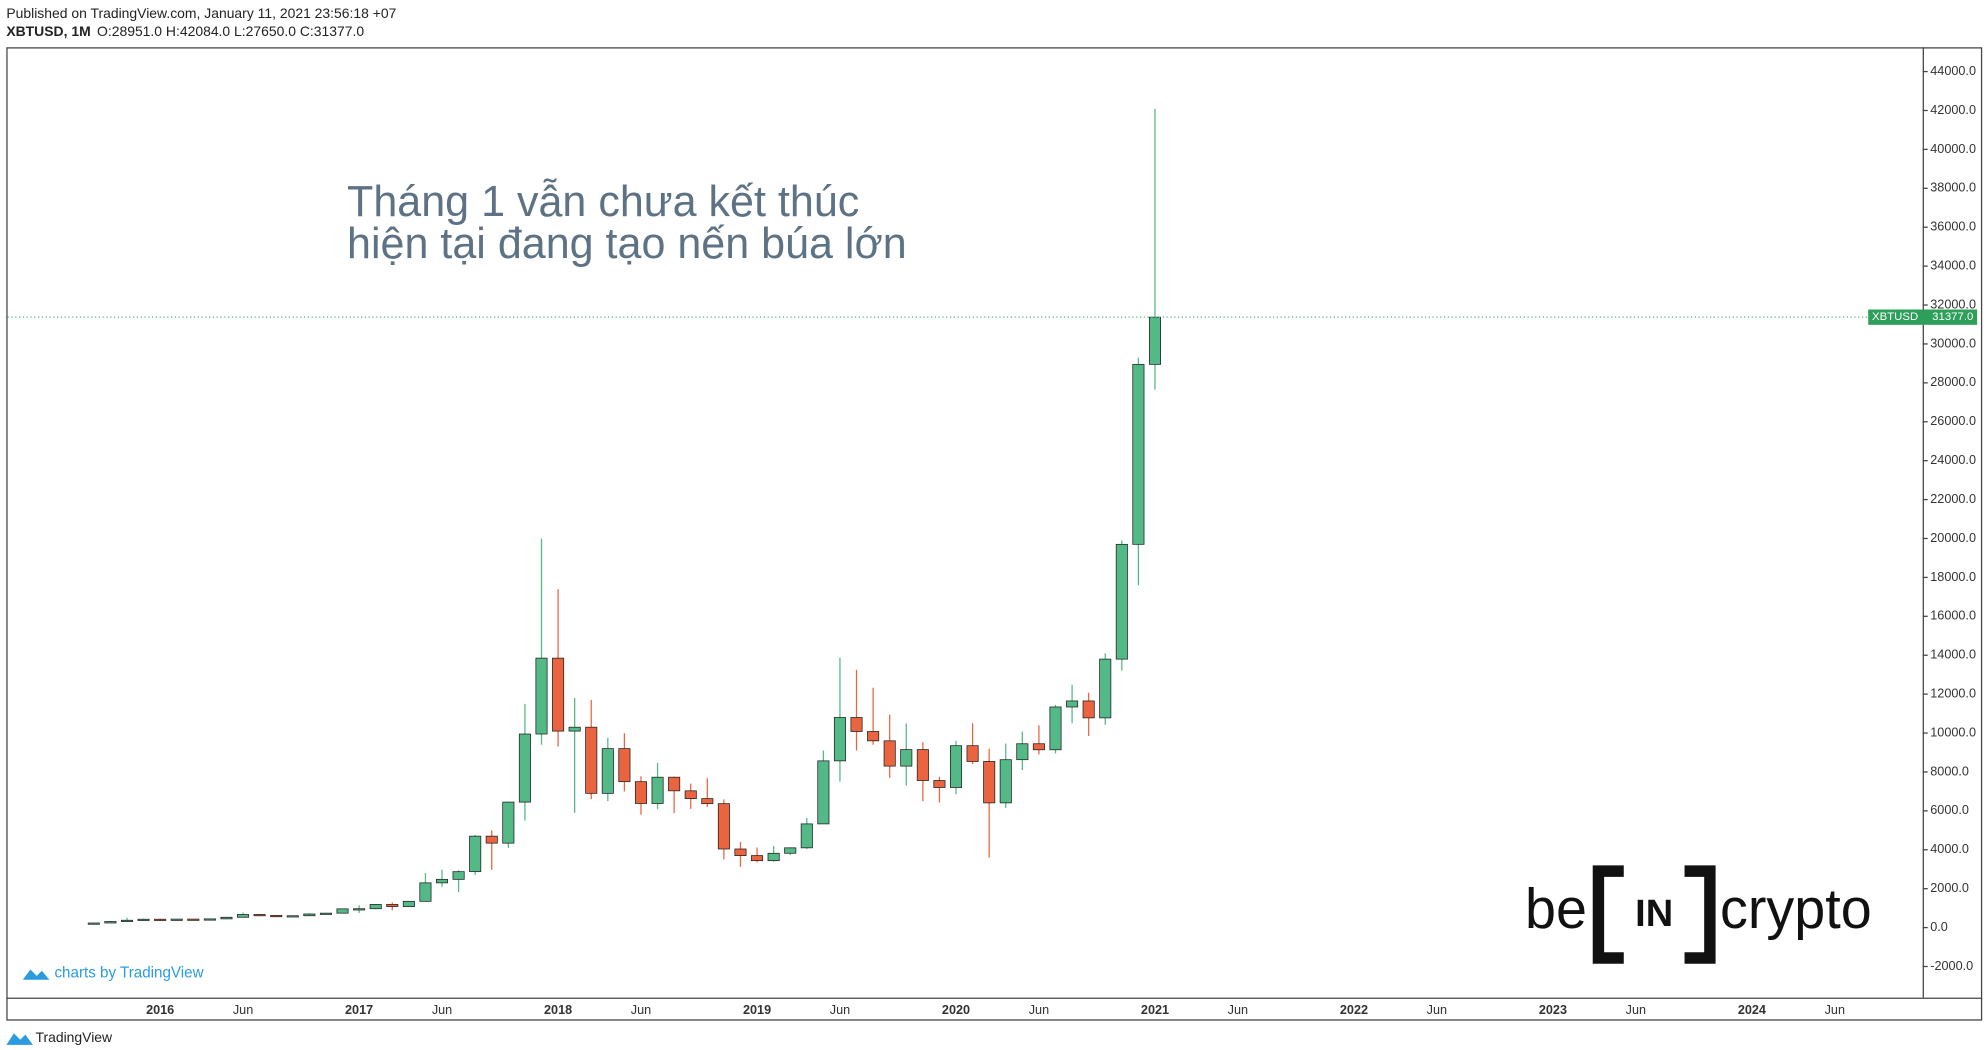 The width and height of the screenshot is (1986, 1050). What do you see at coordinates (1953, 537) in the screenshot?
I see `y-tick-label: 20000.0` at bounding box center [1953, 537].